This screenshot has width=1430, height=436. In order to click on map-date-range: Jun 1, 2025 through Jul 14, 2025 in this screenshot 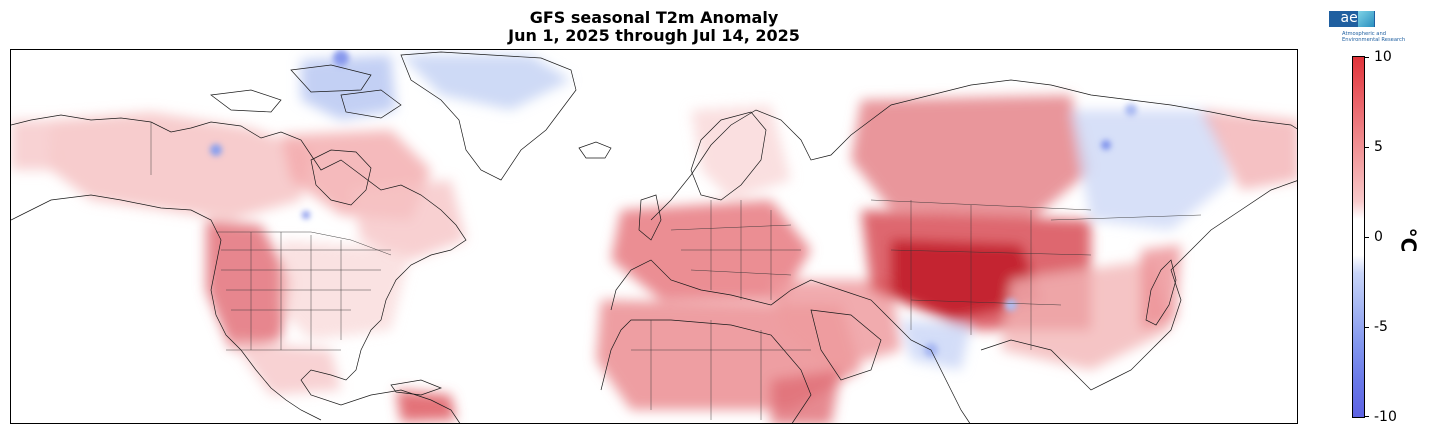, I will do `click(654, 35)`.